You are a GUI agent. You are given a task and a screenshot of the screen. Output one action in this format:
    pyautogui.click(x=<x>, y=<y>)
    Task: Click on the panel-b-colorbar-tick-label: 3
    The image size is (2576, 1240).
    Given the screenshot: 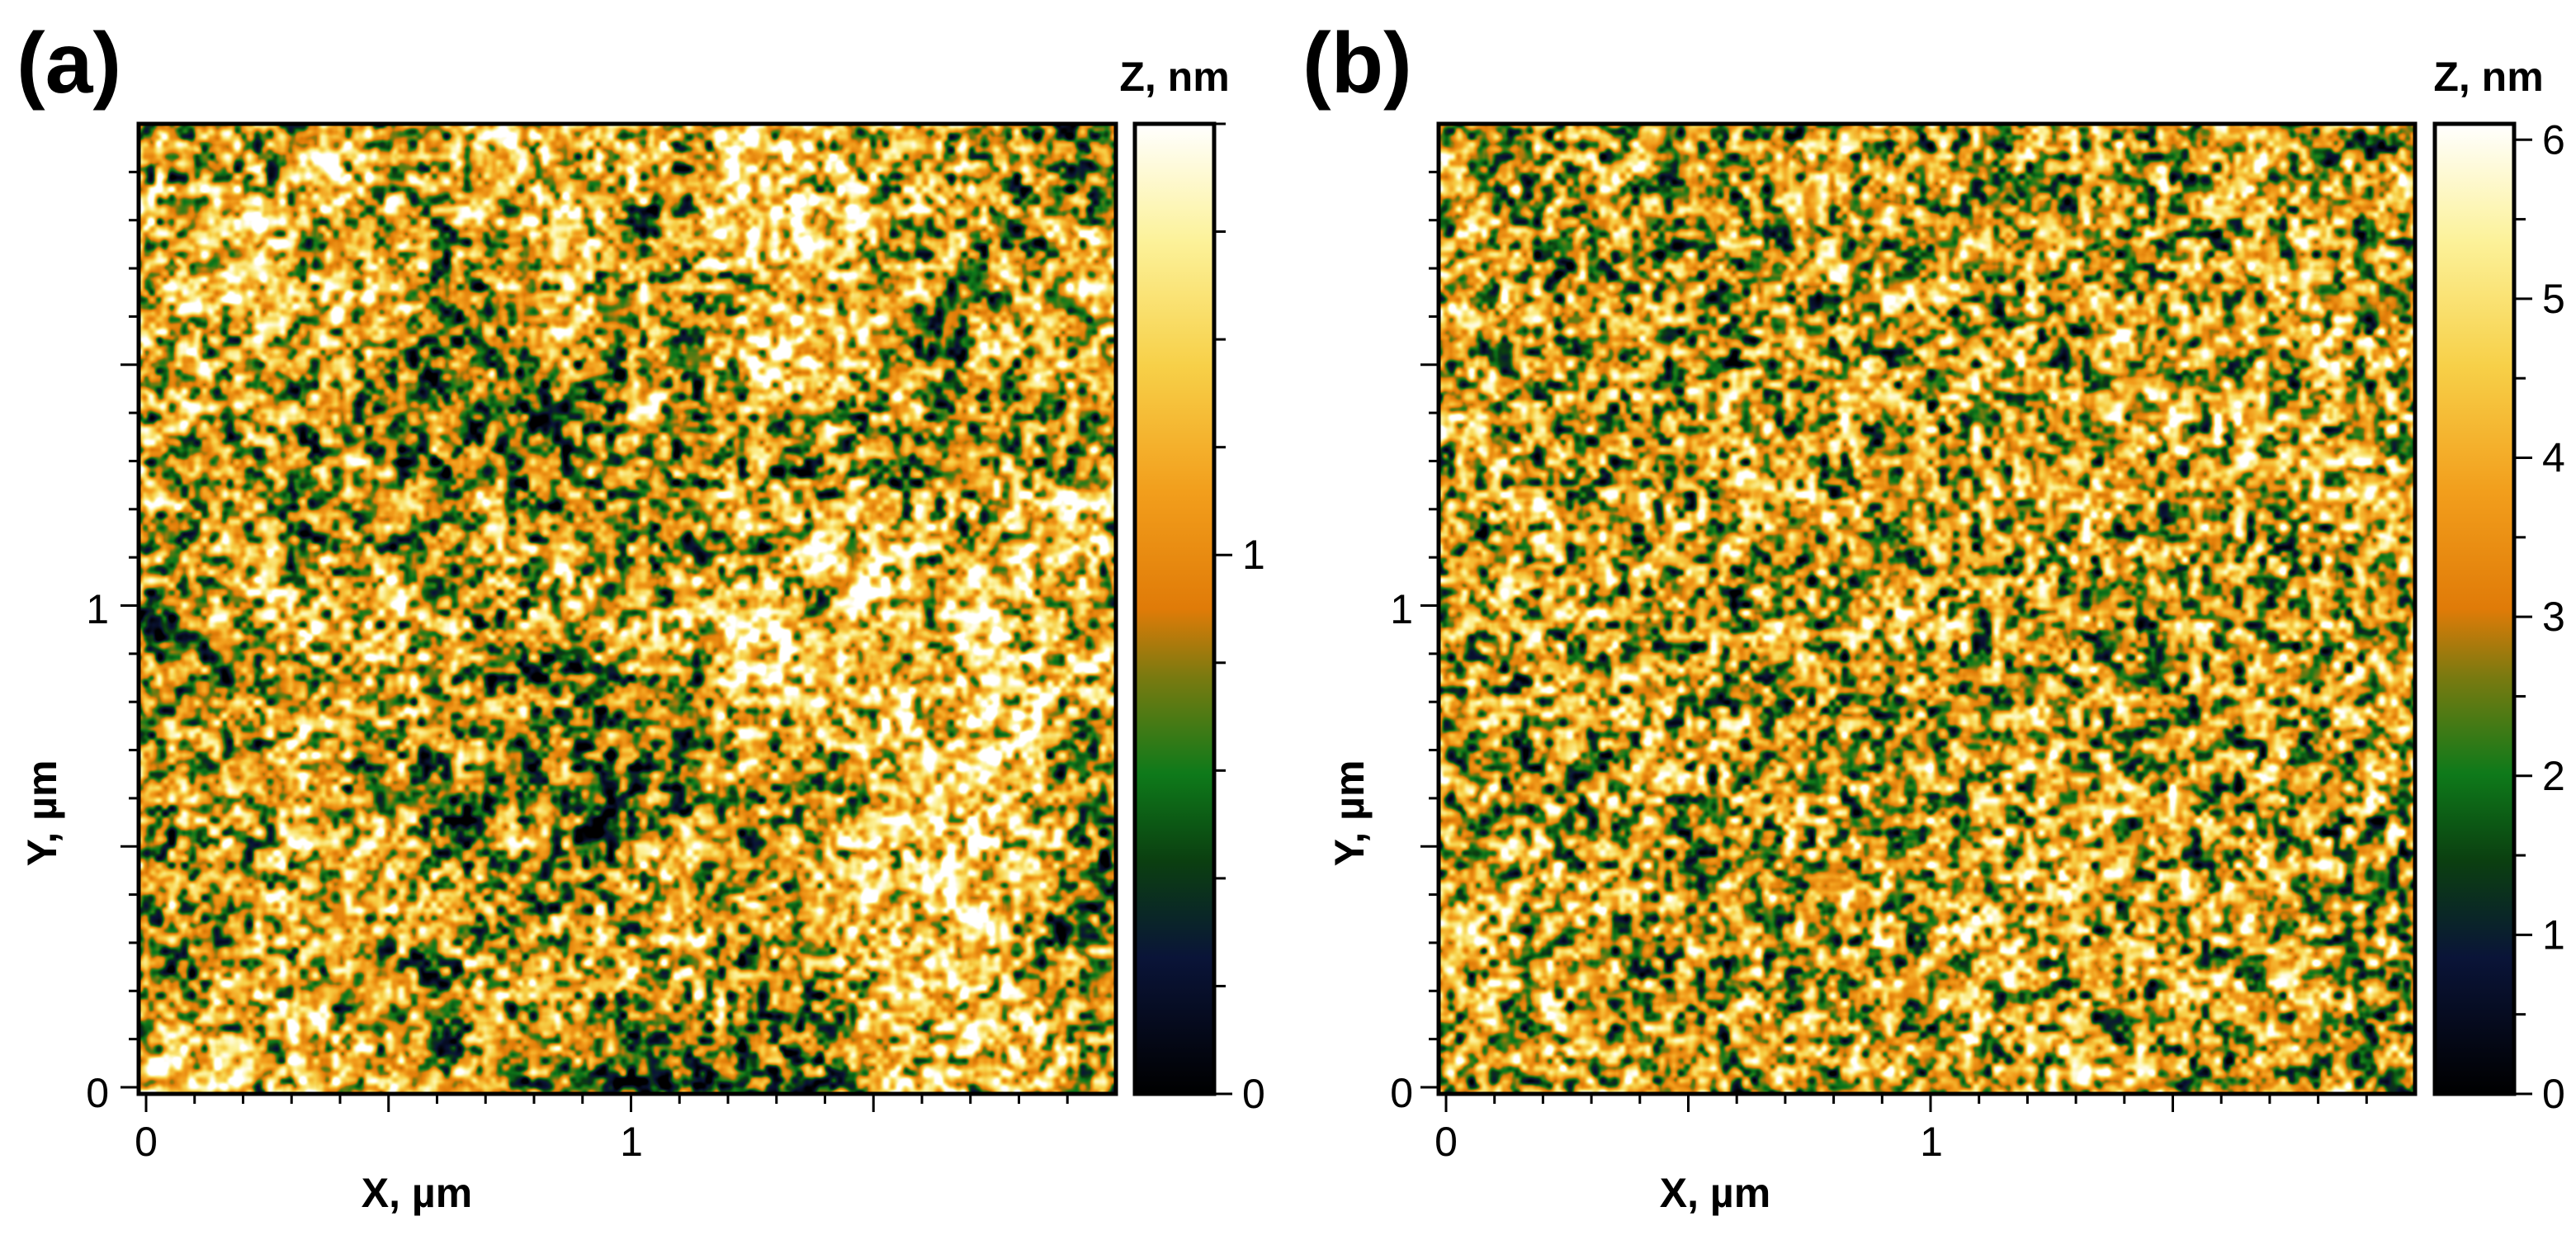 What is the action you would take?
    pyautogui.click(x=2553, y=617)
    